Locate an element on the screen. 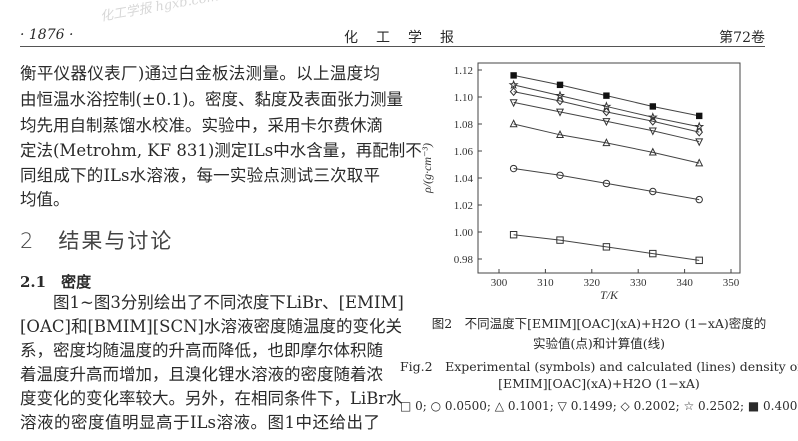 Image resolution: width=798 pixels, height=441 pixels. text-line: 着温度升高而增加，且溴化锂水溶液的密度随着浓 is located at coordinates (201, 374).